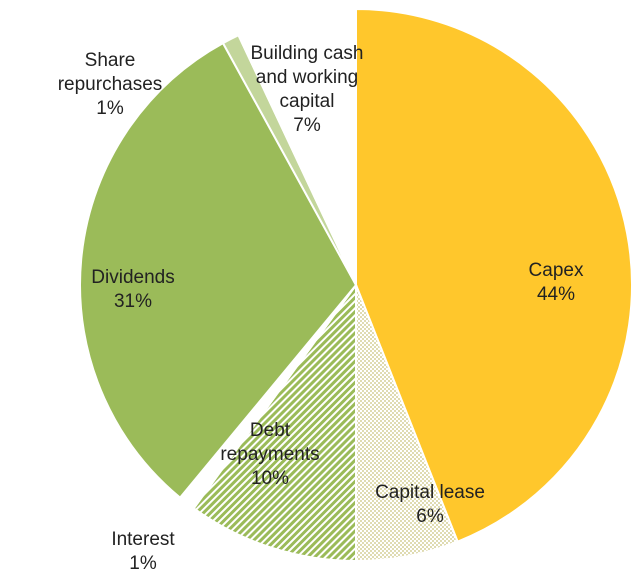 The image size is (641, 587). I want to click on slice-label: Share repurchases 1%, so click(110, 85).